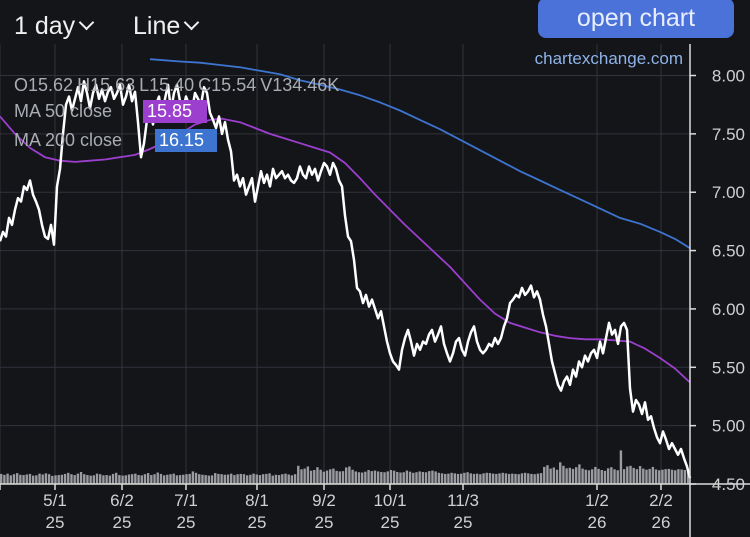 The width and height of the screenshot is (750, 537). I want to click on ohlc-readout: O15.62 H15.63 L15.40 C15.54 V134.46K, so click(176, 85).